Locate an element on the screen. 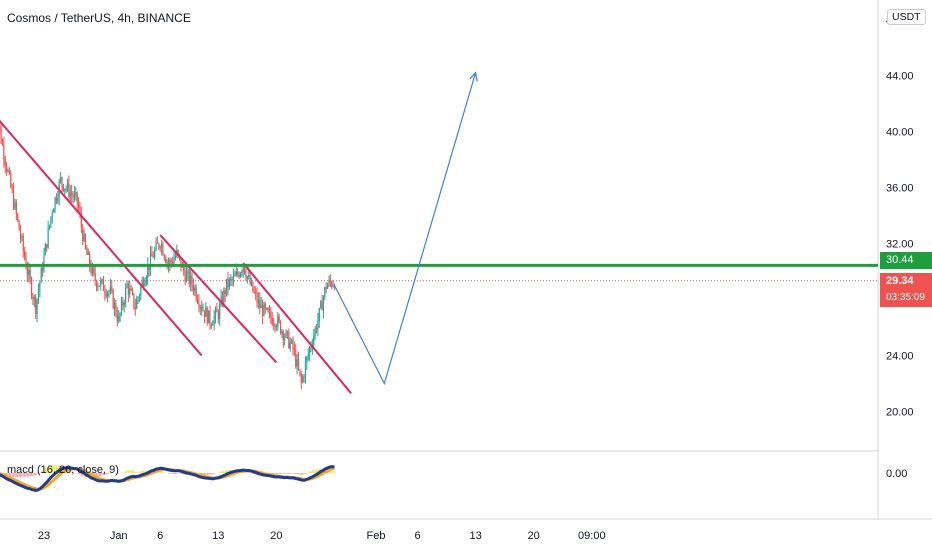 Image resolution: width=932 pixels, height=555 pixels. currency-unit-button: USDT is located at coordinates (906, 17).